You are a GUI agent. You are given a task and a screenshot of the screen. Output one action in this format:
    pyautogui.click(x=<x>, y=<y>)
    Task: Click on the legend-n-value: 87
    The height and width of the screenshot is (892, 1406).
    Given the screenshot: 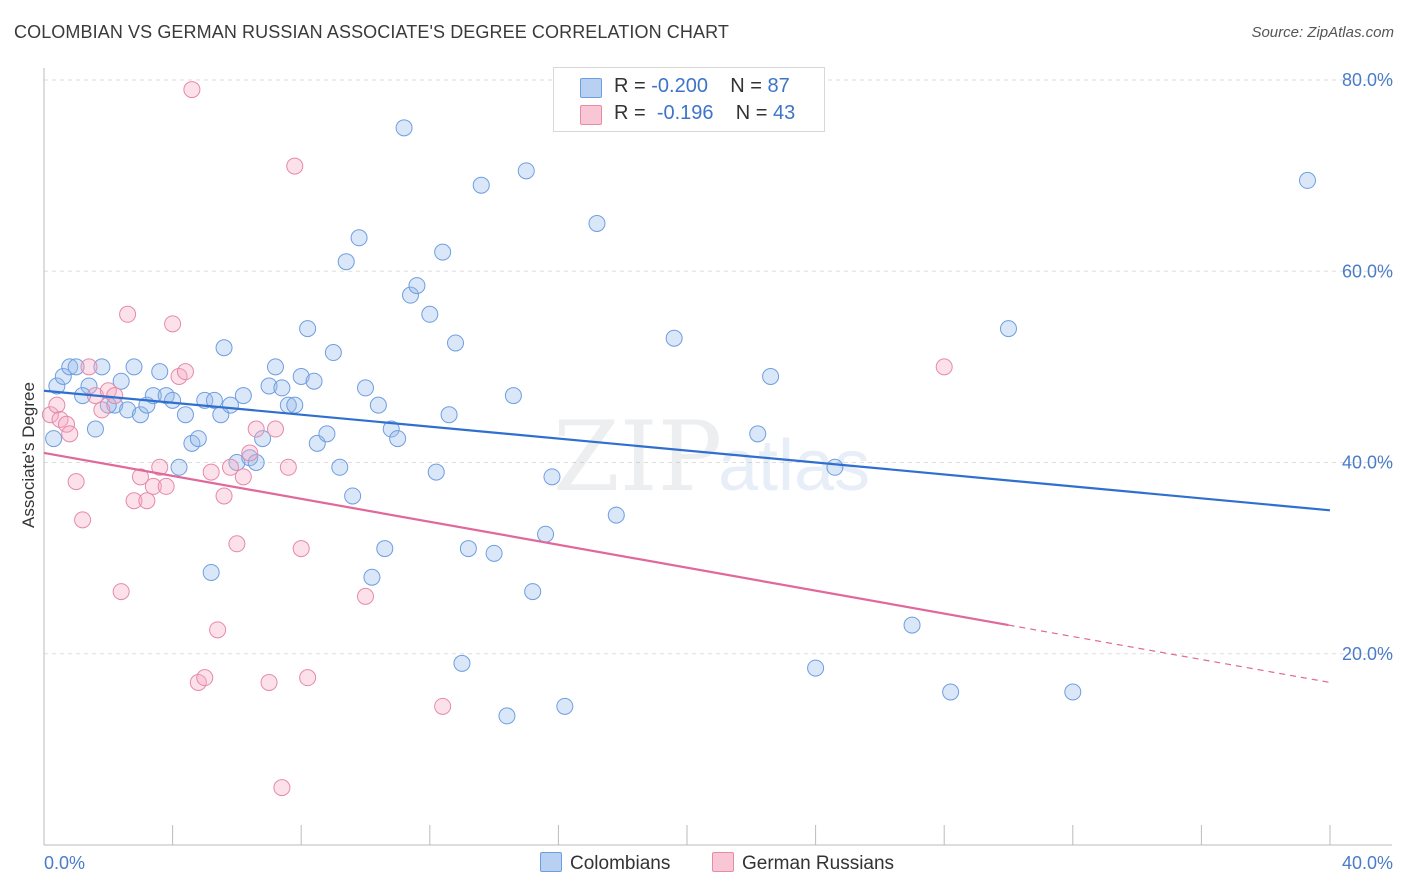 What is the action you would take?
    pyautogui.click(x=778, y=86)
    